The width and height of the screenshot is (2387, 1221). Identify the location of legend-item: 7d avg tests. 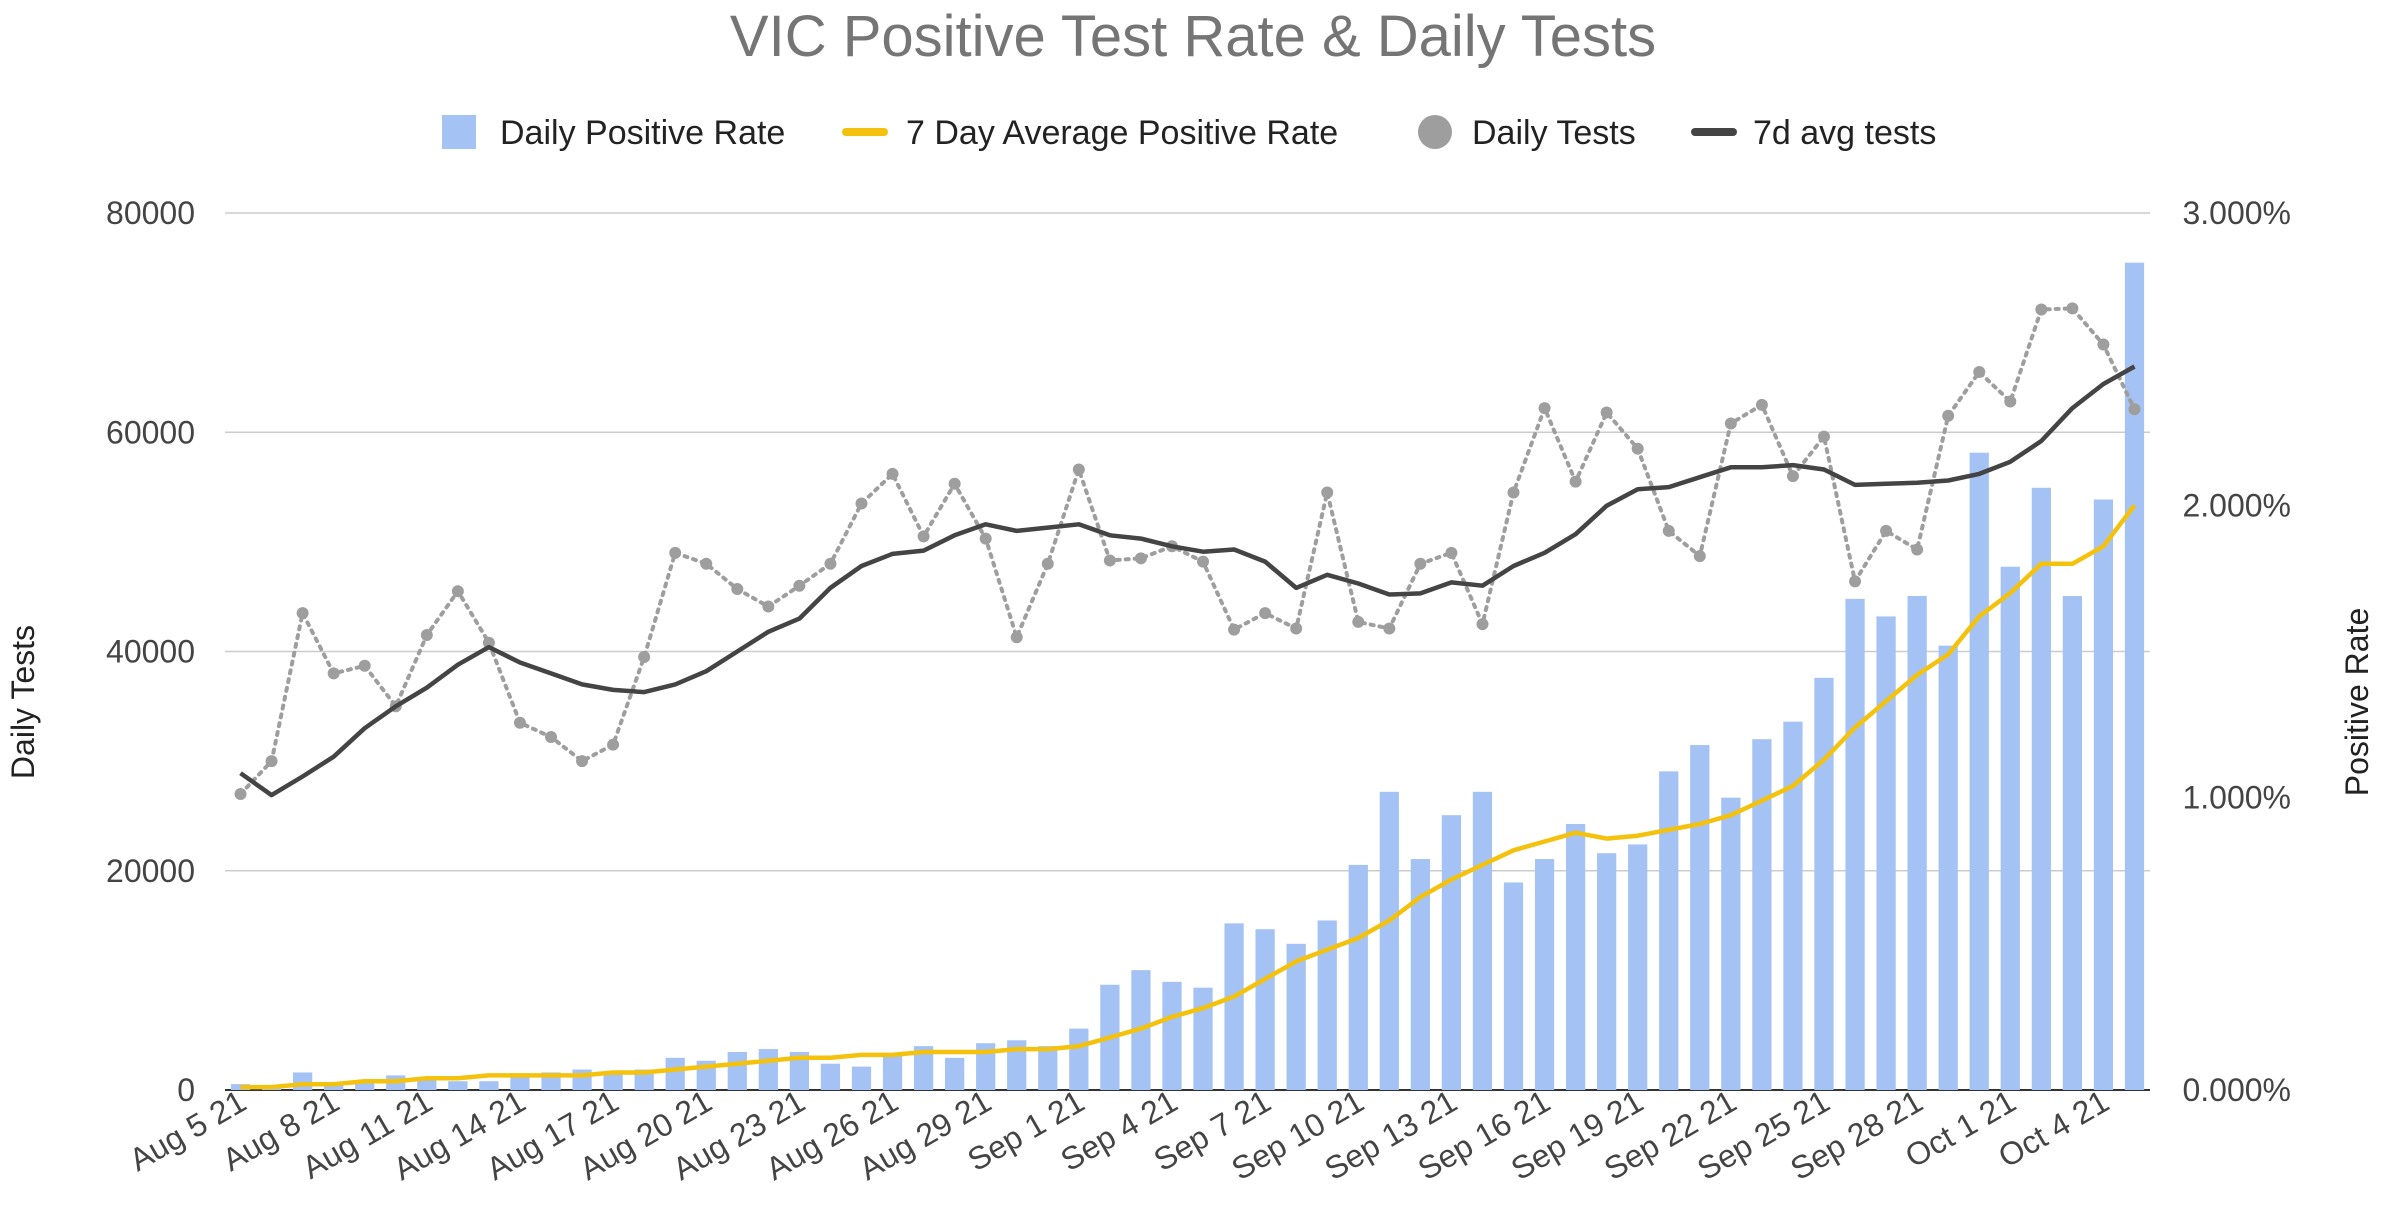
(1813, 133).